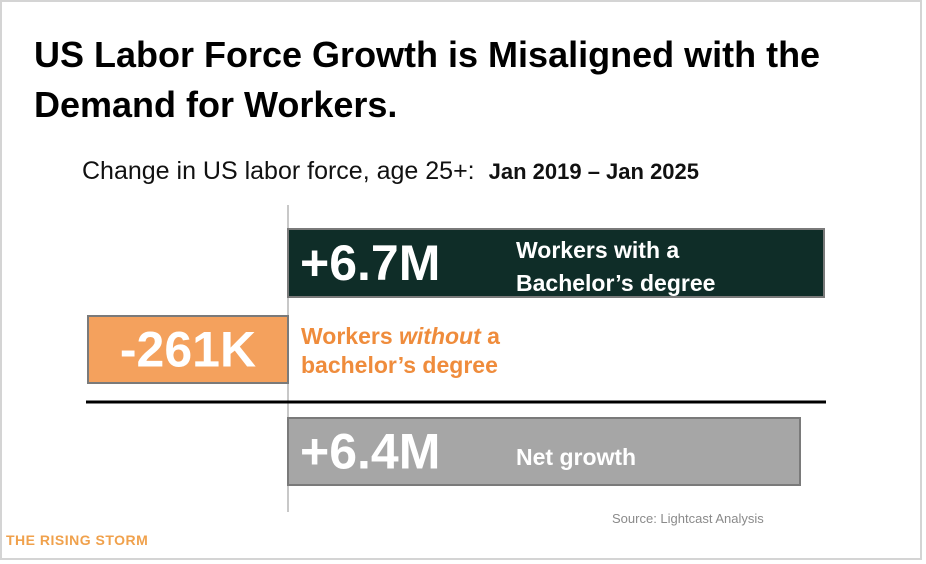 This screenshot has height=564, width=926. Describe the element at coordinates (594, 171) in the screenshot. I see `date-range: Jan 2019 – Jan 2025` at that location.